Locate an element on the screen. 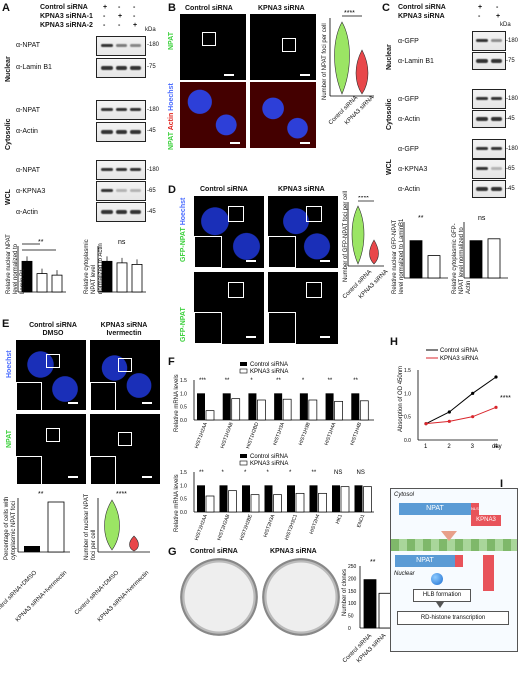 This screenshot has height=676, width=520. g-plate-kpna3 is located at coordinates (301, 597).